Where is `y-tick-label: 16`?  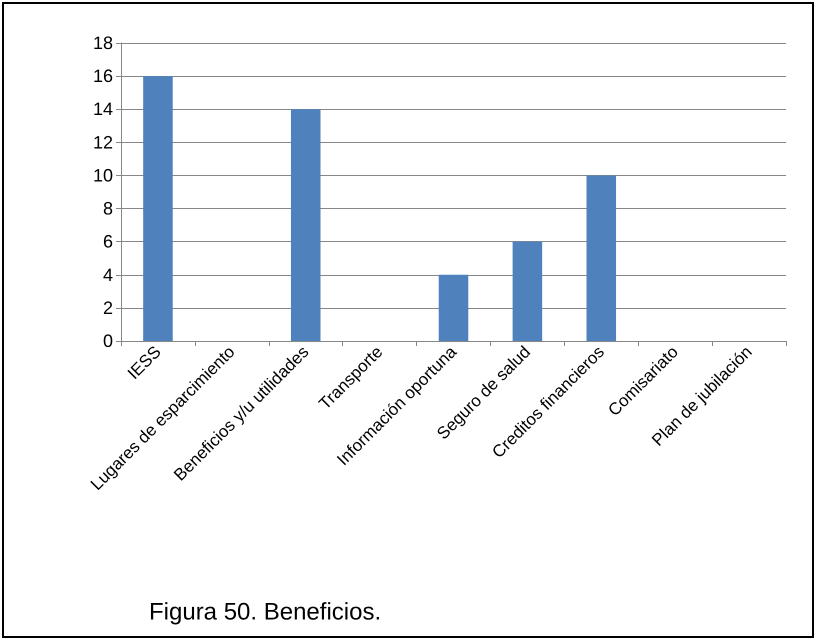 y-tick-label: 16 is located at coordinates (102, 76).